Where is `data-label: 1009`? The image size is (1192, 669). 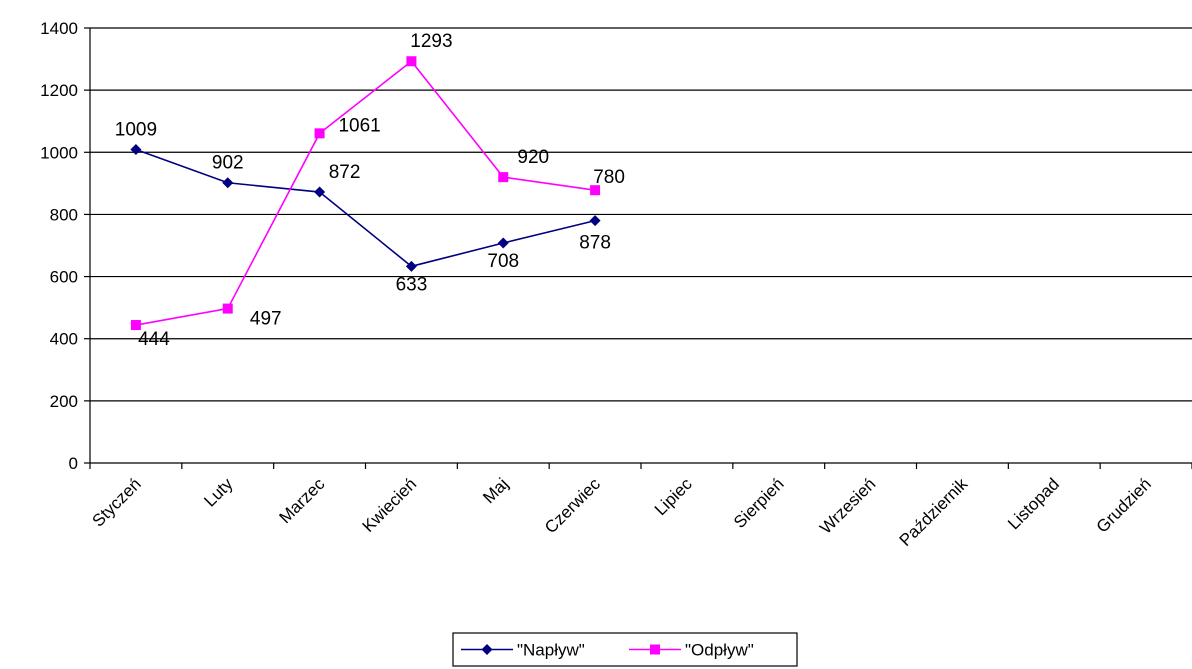
data-label: 1009 is located at coordinates (136, 129).